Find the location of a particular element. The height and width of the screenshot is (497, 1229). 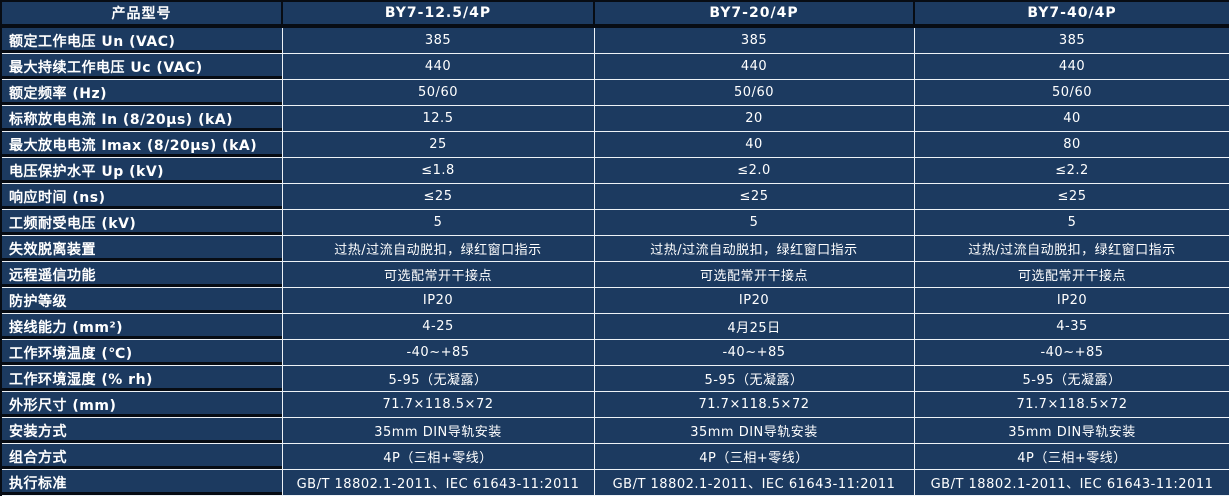

row-label: 工作环境温度 (℃) is located at coordinates (141, 352).